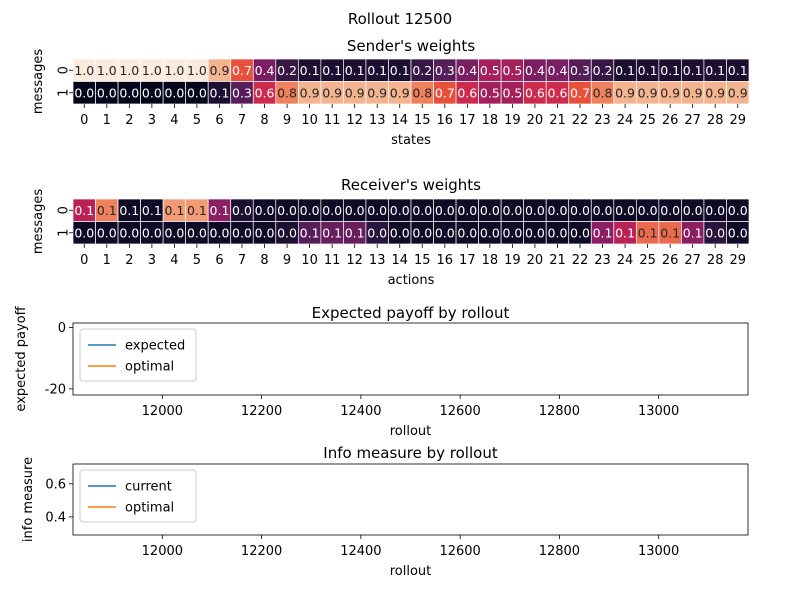  I want to click on receiver-x-tick-label: 27, so click(692, 260).